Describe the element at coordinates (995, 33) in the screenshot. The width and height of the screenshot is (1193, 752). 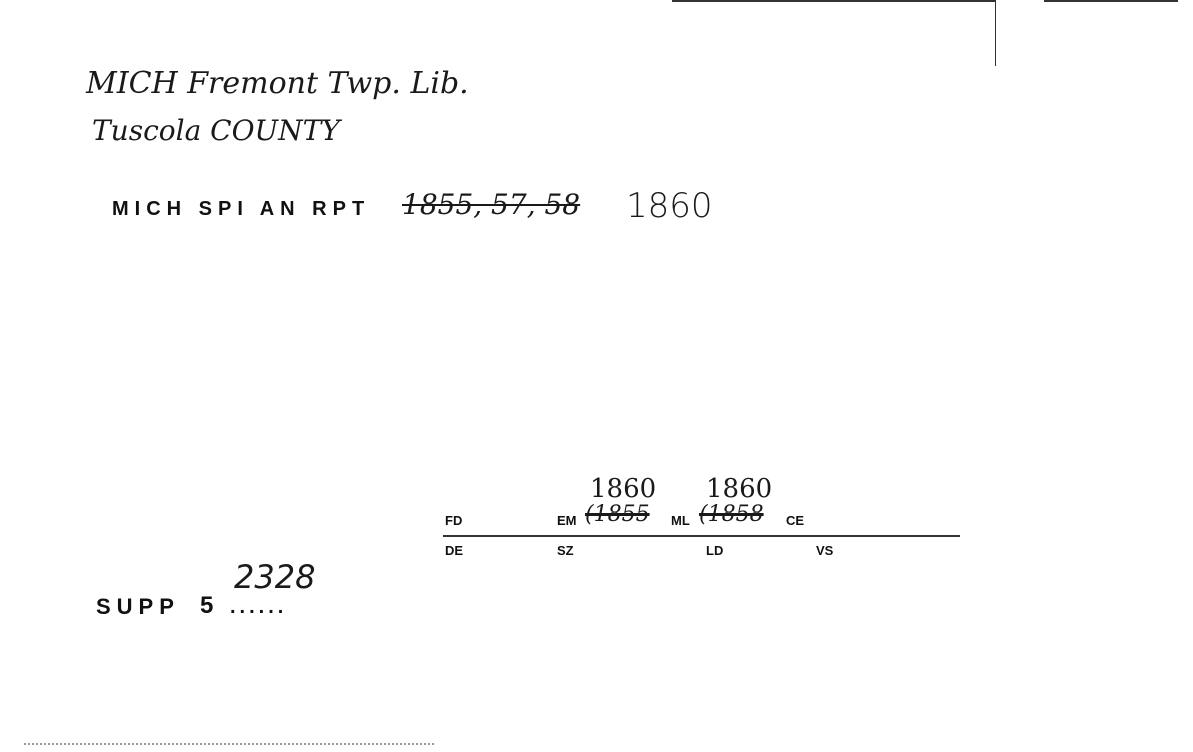
I see `right-edge-line` at that location.